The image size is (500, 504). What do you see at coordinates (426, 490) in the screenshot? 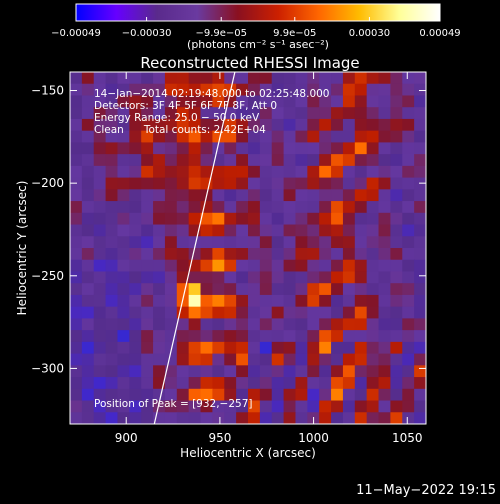
I see `footer-date: 11−May−2022 19:15` at bounding box center [426, 490].